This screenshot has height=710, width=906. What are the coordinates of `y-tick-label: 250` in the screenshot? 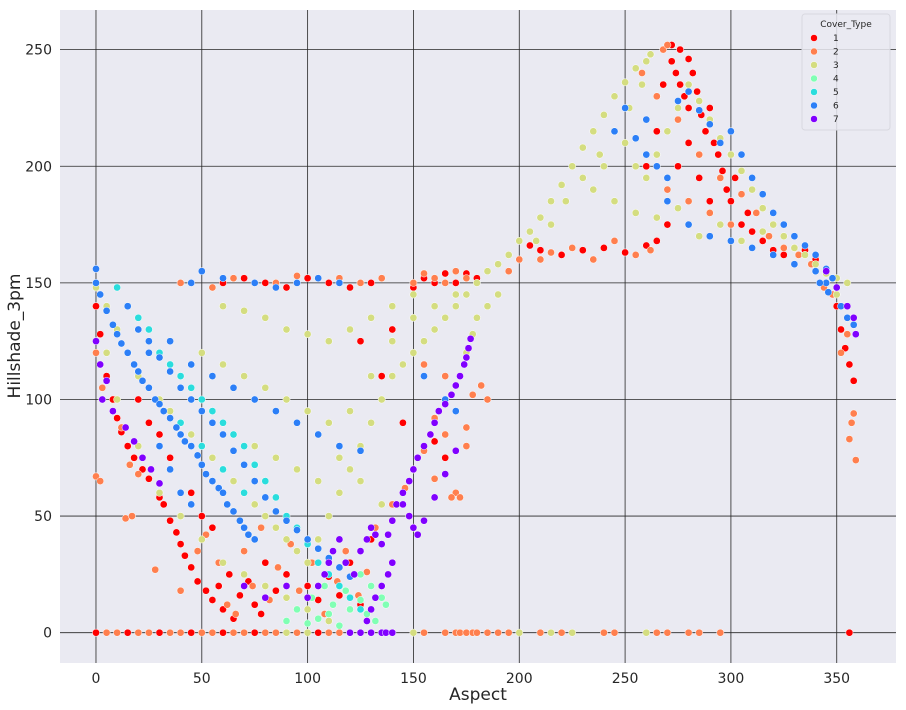 It's located at (38, 51).